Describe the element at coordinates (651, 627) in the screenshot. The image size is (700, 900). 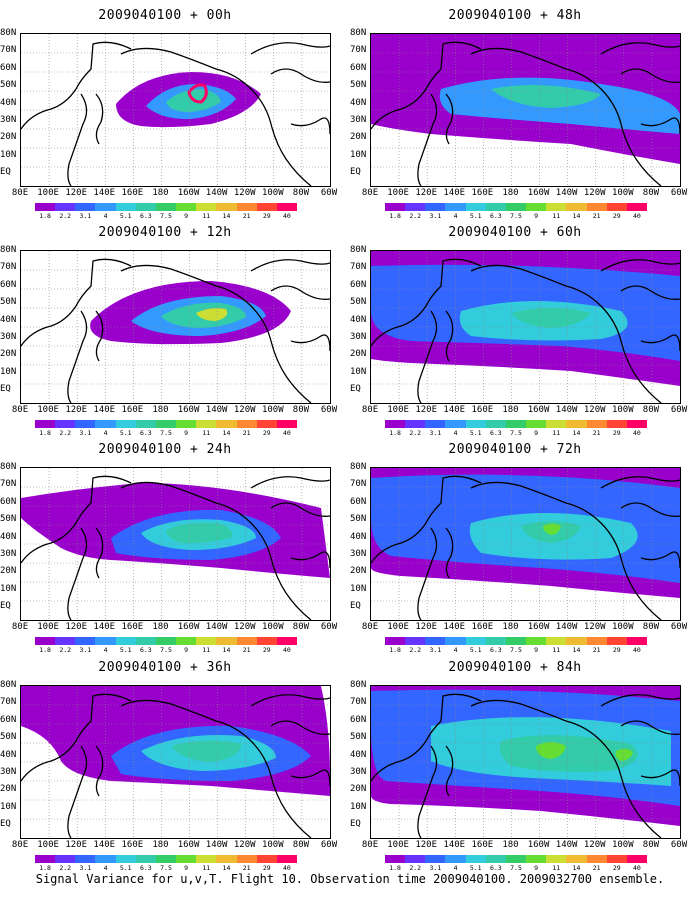
I see `lon-label: 80W` at that location.